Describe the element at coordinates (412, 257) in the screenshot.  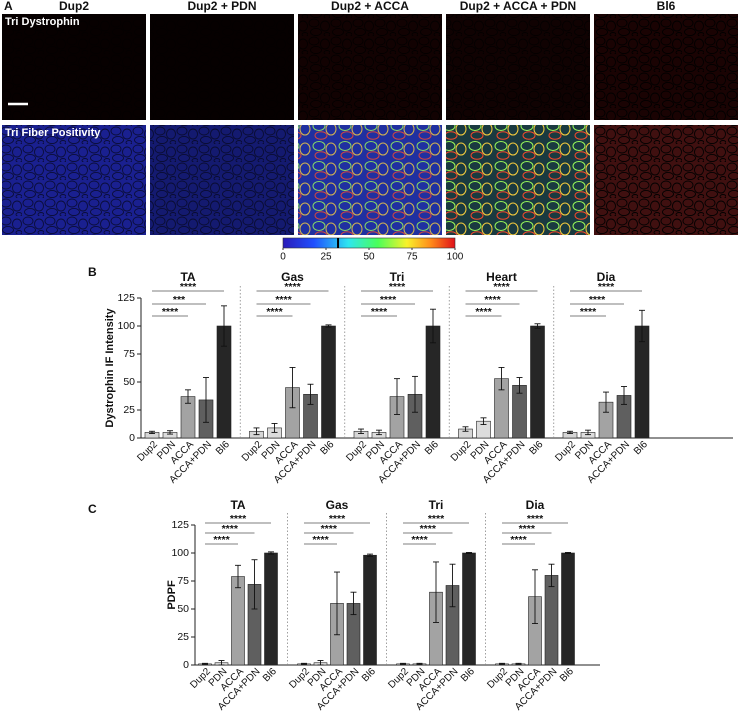
I see `colorbar-tick-label: 75` at that location.